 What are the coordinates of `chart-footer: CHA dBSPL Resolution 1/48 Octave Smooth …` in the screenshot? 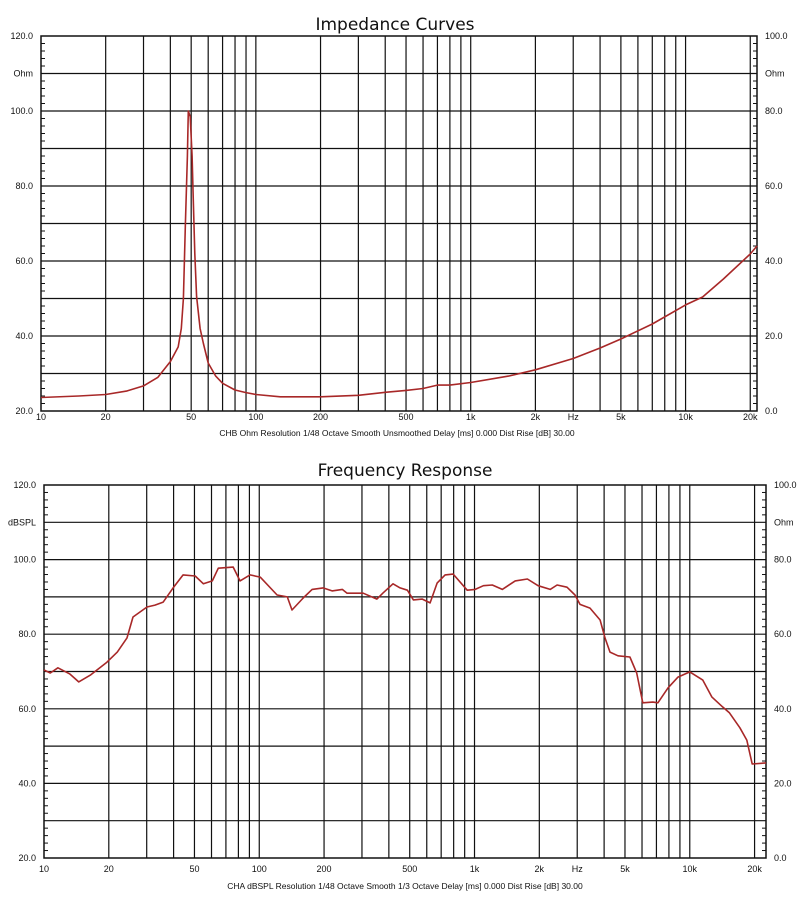 It's located at (405, 886).